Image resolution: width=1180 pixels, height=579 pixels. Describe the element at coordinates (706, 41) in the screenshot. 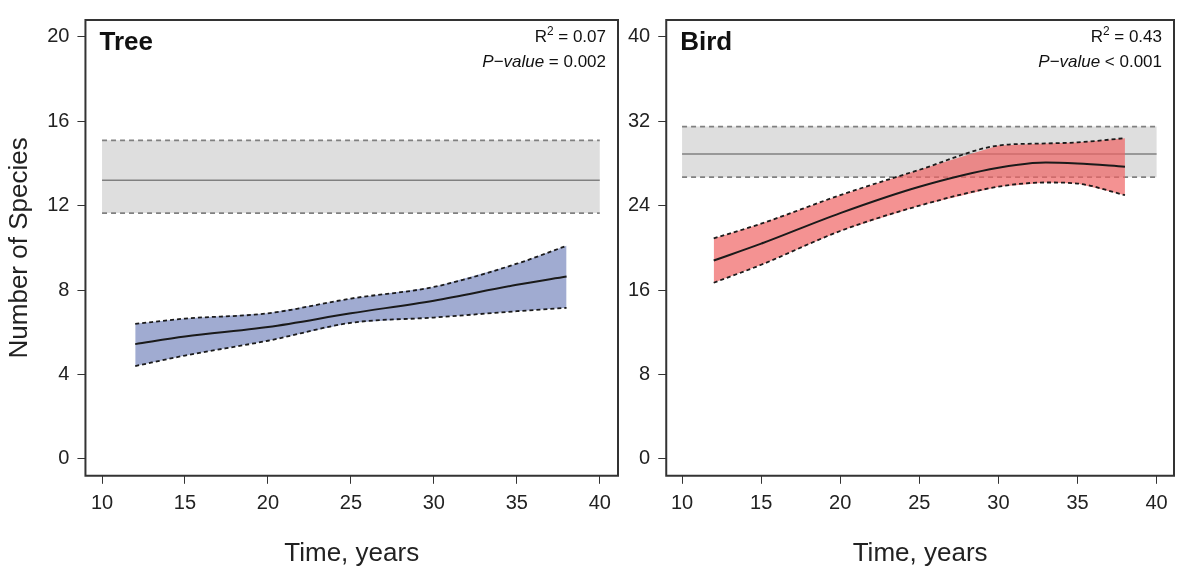

I see `chart-title: Bird` at that location.